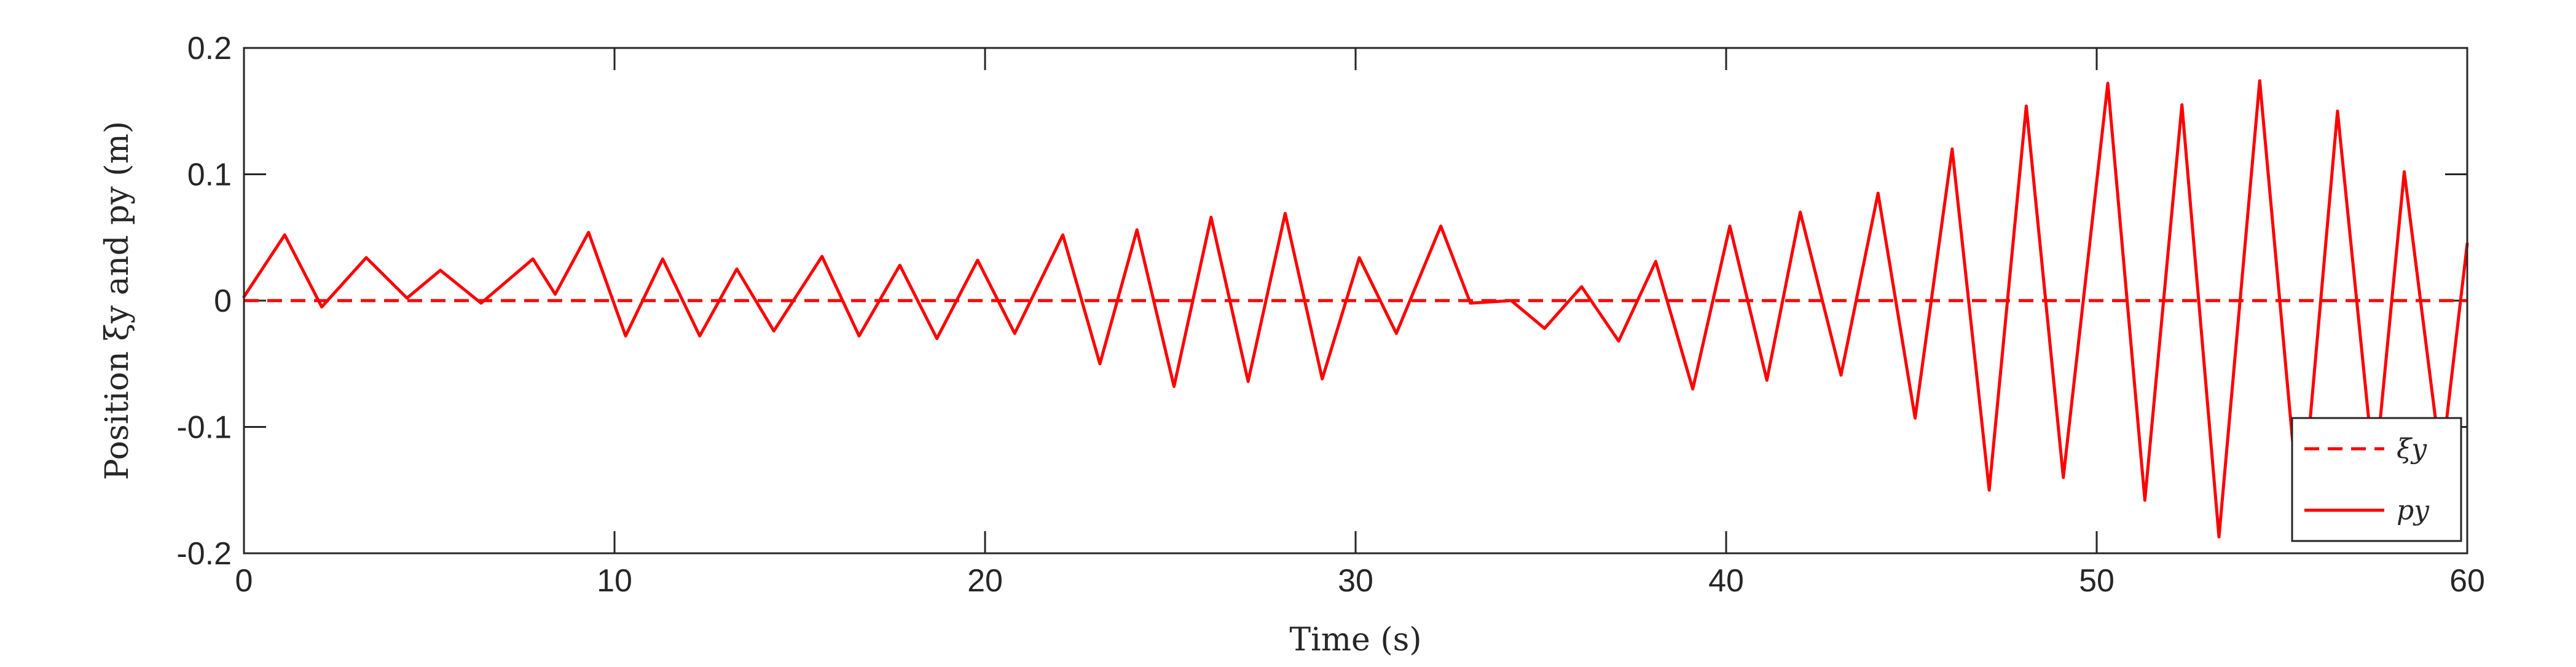 The width and height of the screenshot is (2576, 667). I want to click on legend-box, so click(2376, 480).